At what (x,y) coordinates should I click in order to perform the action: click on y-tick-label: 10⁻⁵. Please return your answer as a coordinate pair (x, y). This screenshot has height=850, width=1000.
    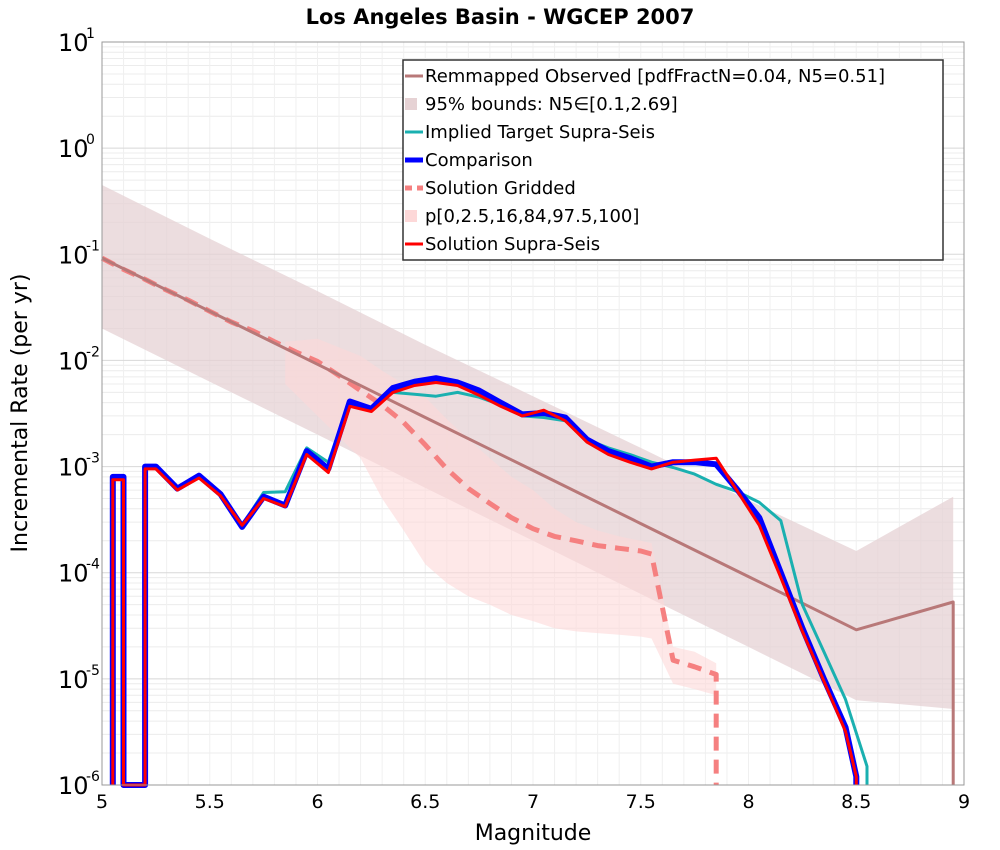
    Looking at the image, I should click on (79, 678).